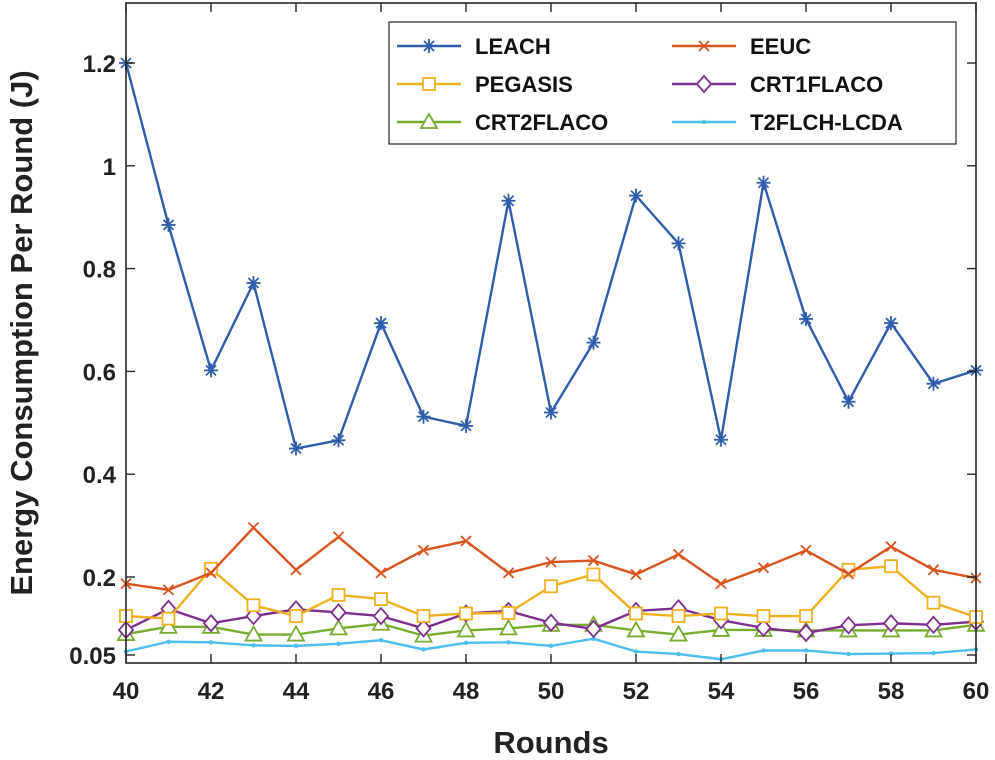  I want to click on y-tick-label: 0.2, so click(99, 578).